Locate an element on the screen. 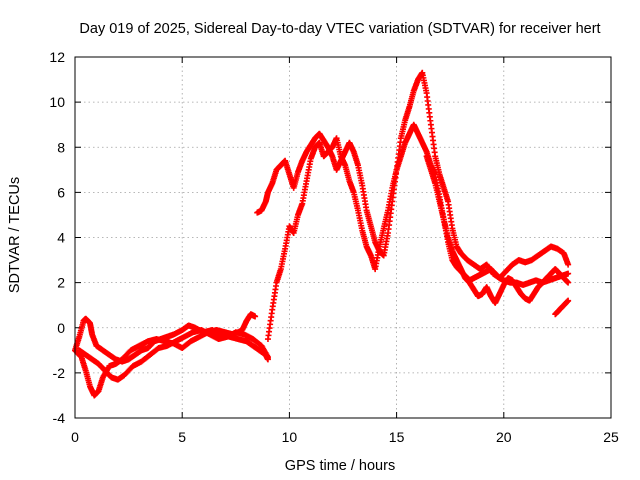 The width and height of the screenshot is (640, 480). y-tick-label: 4 is located at coordinates (61, 238).